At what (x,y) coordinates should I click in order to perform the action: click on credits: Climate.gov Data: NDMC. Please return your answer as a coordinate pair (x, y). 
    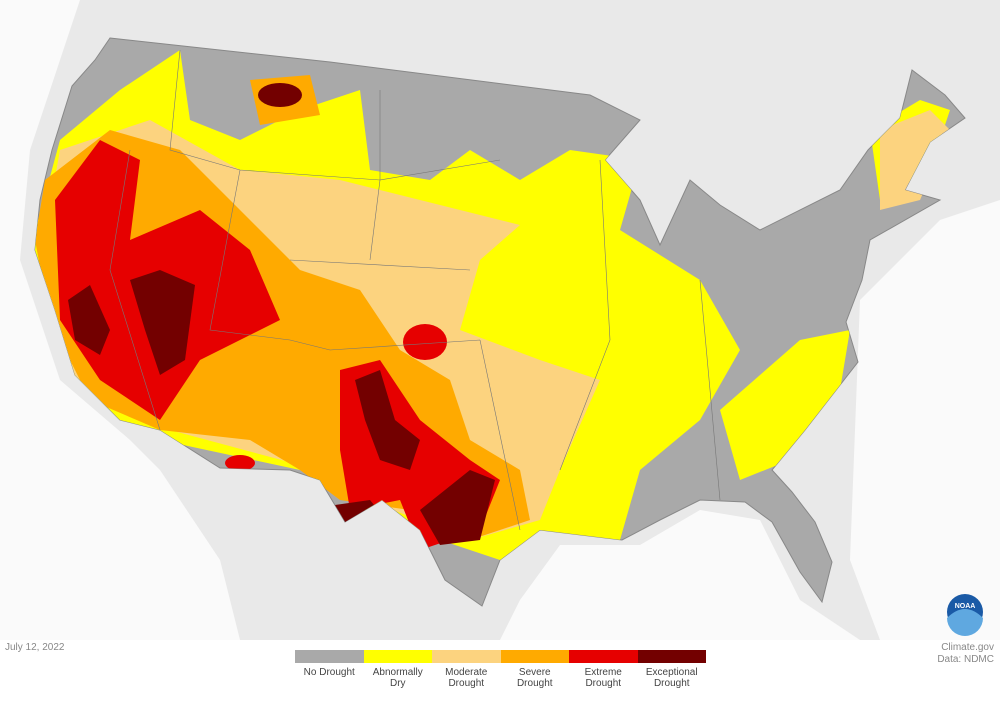
    Looking at the image, I should click on (965, 654).